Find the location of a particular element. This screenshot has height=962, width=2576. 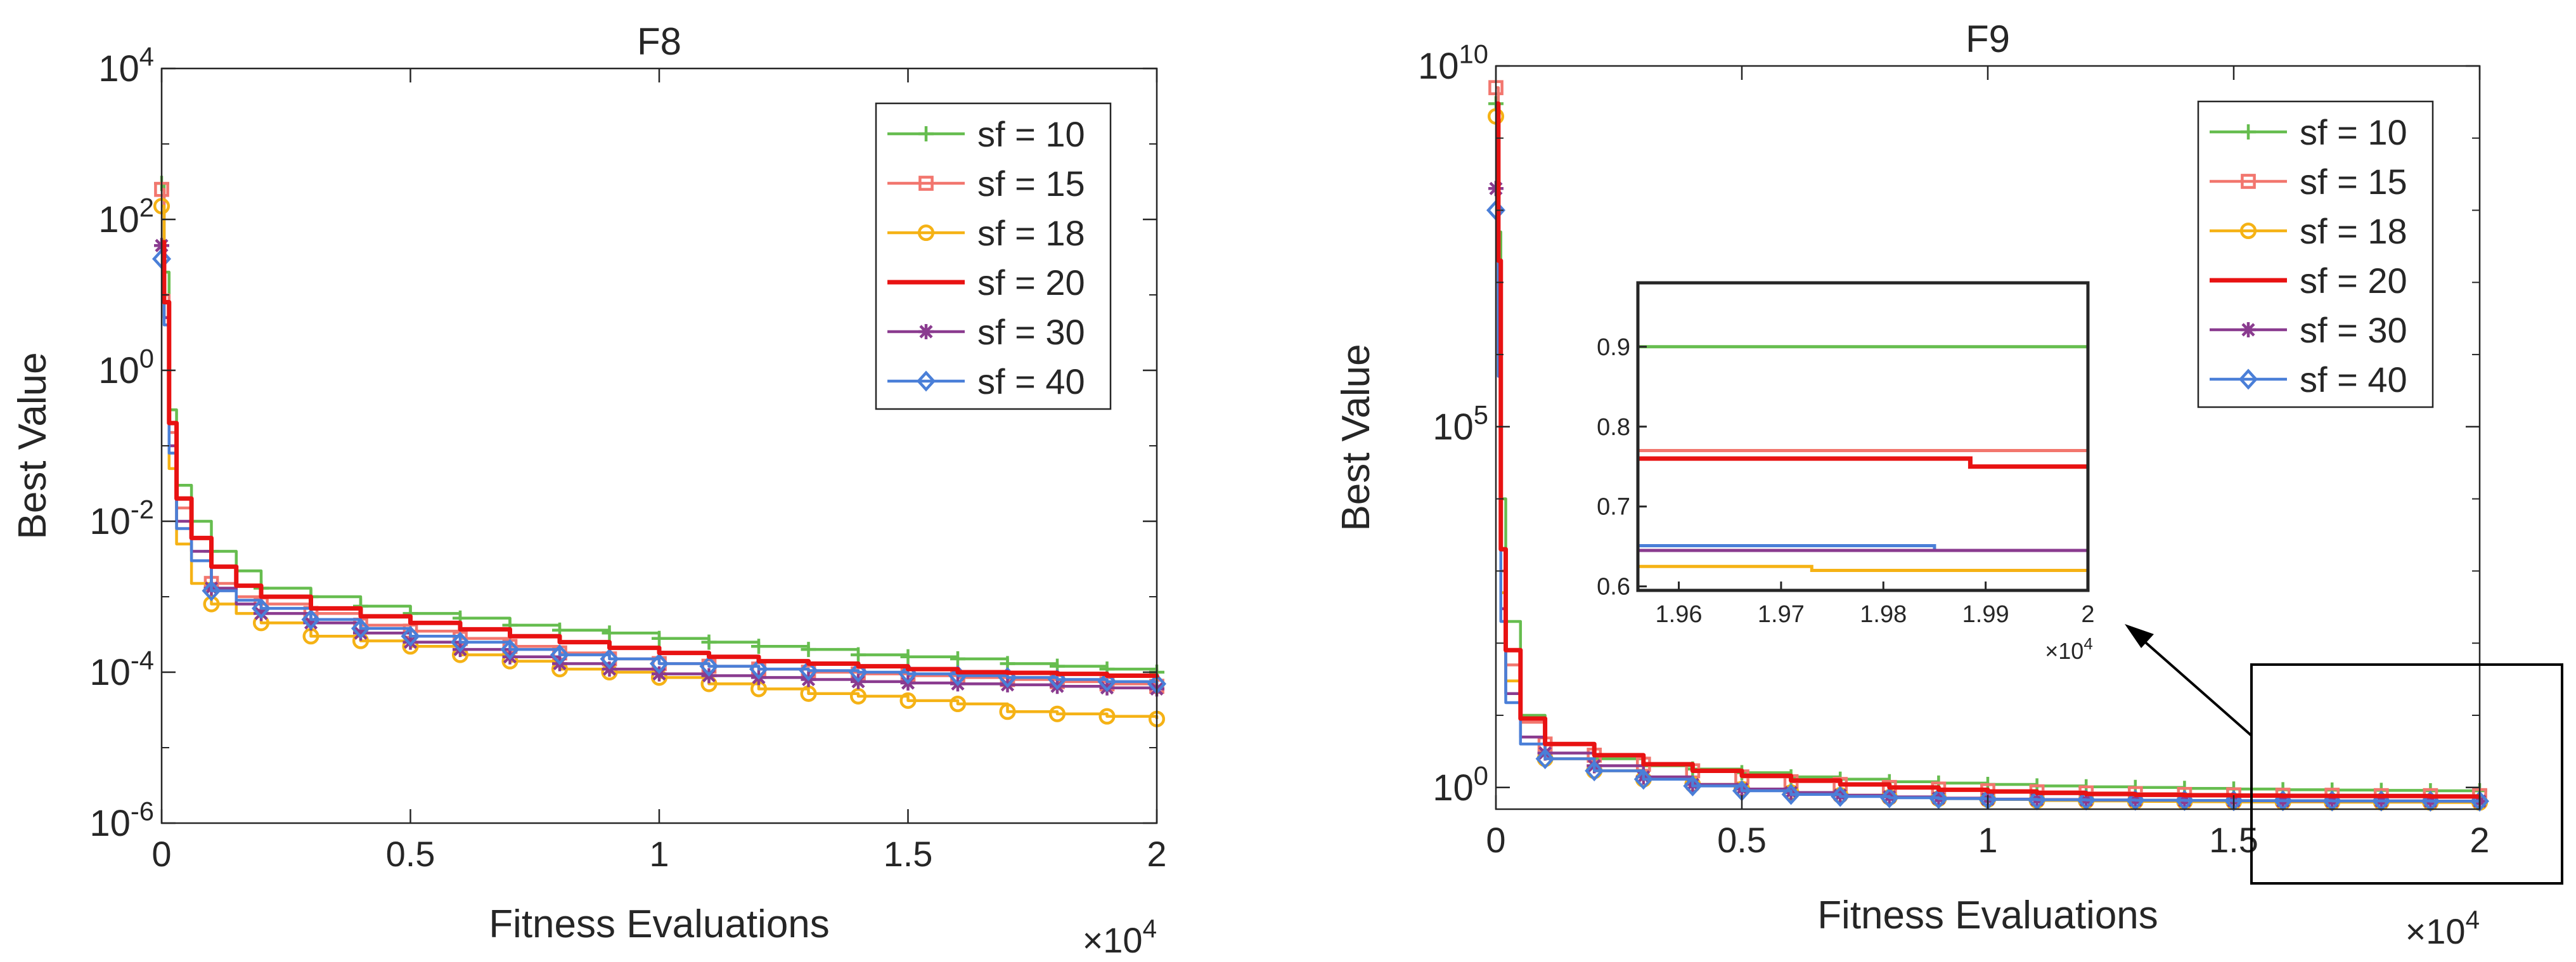

inset-zoom: 1.96 1.97 1.98 1.99 2 0.6 0.7 0.8 0.9 ×10⁴ is located at coordinates (1846, 472).